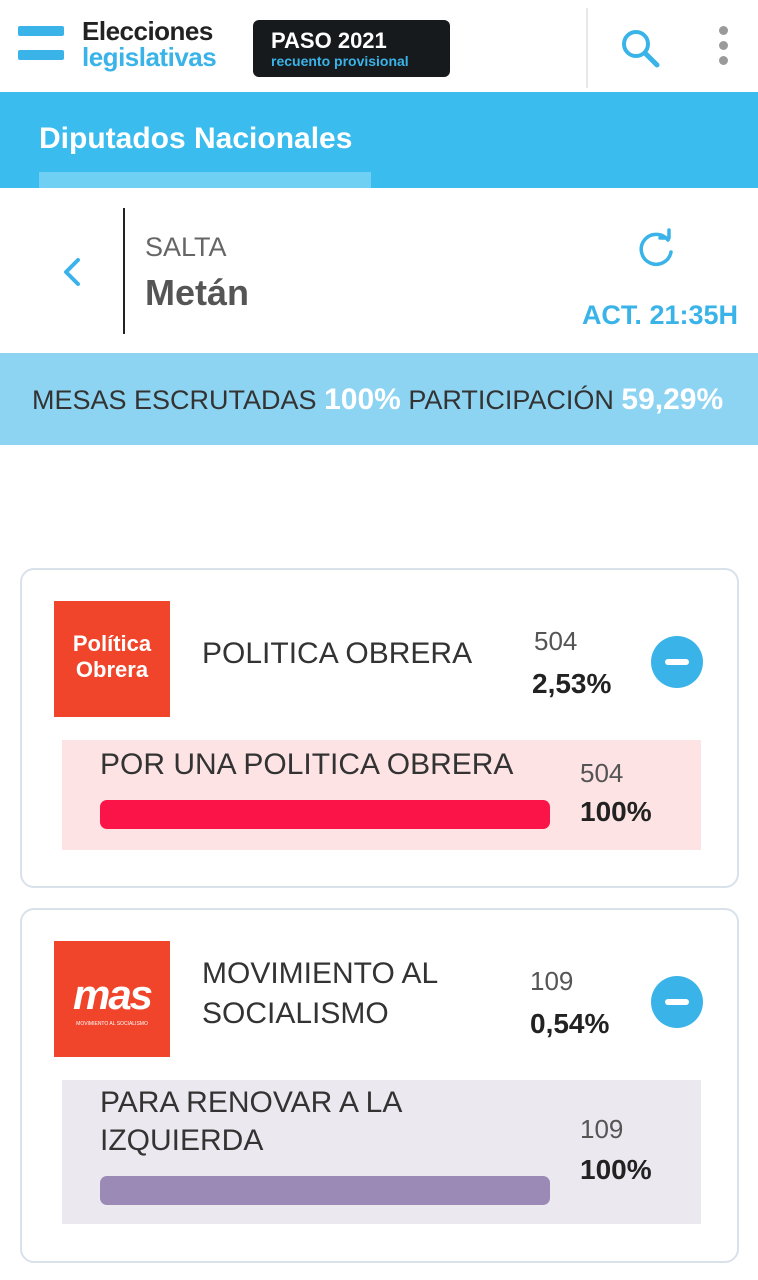  Describe the element at coordinates (205, 180) in the screenshot. I see `tab-indicator` at that location.